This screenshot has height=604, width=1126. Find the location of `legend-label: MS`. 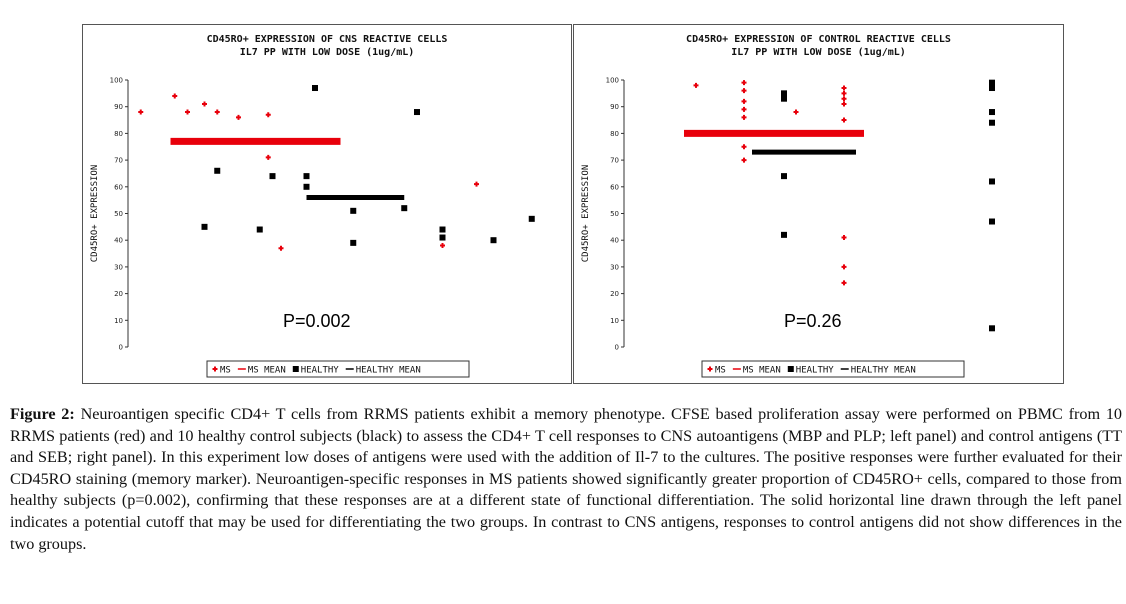

legend-label: MS is located at coordinates (720, 371).